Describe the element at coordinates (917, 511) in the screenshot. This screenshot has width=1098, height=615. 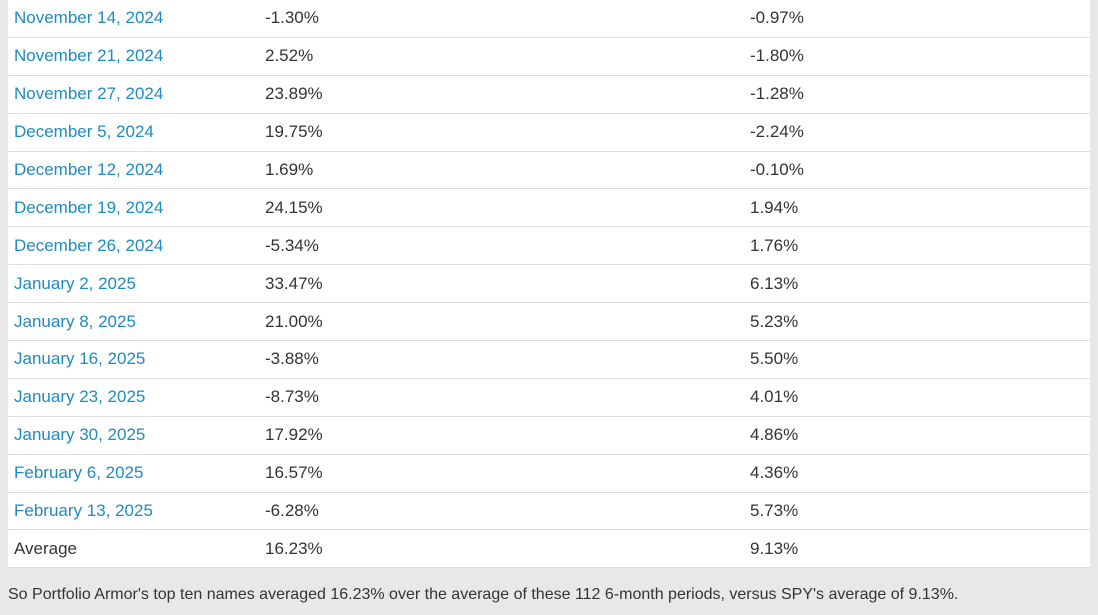
I see `spy-return-cell: 5.73%` at that location.